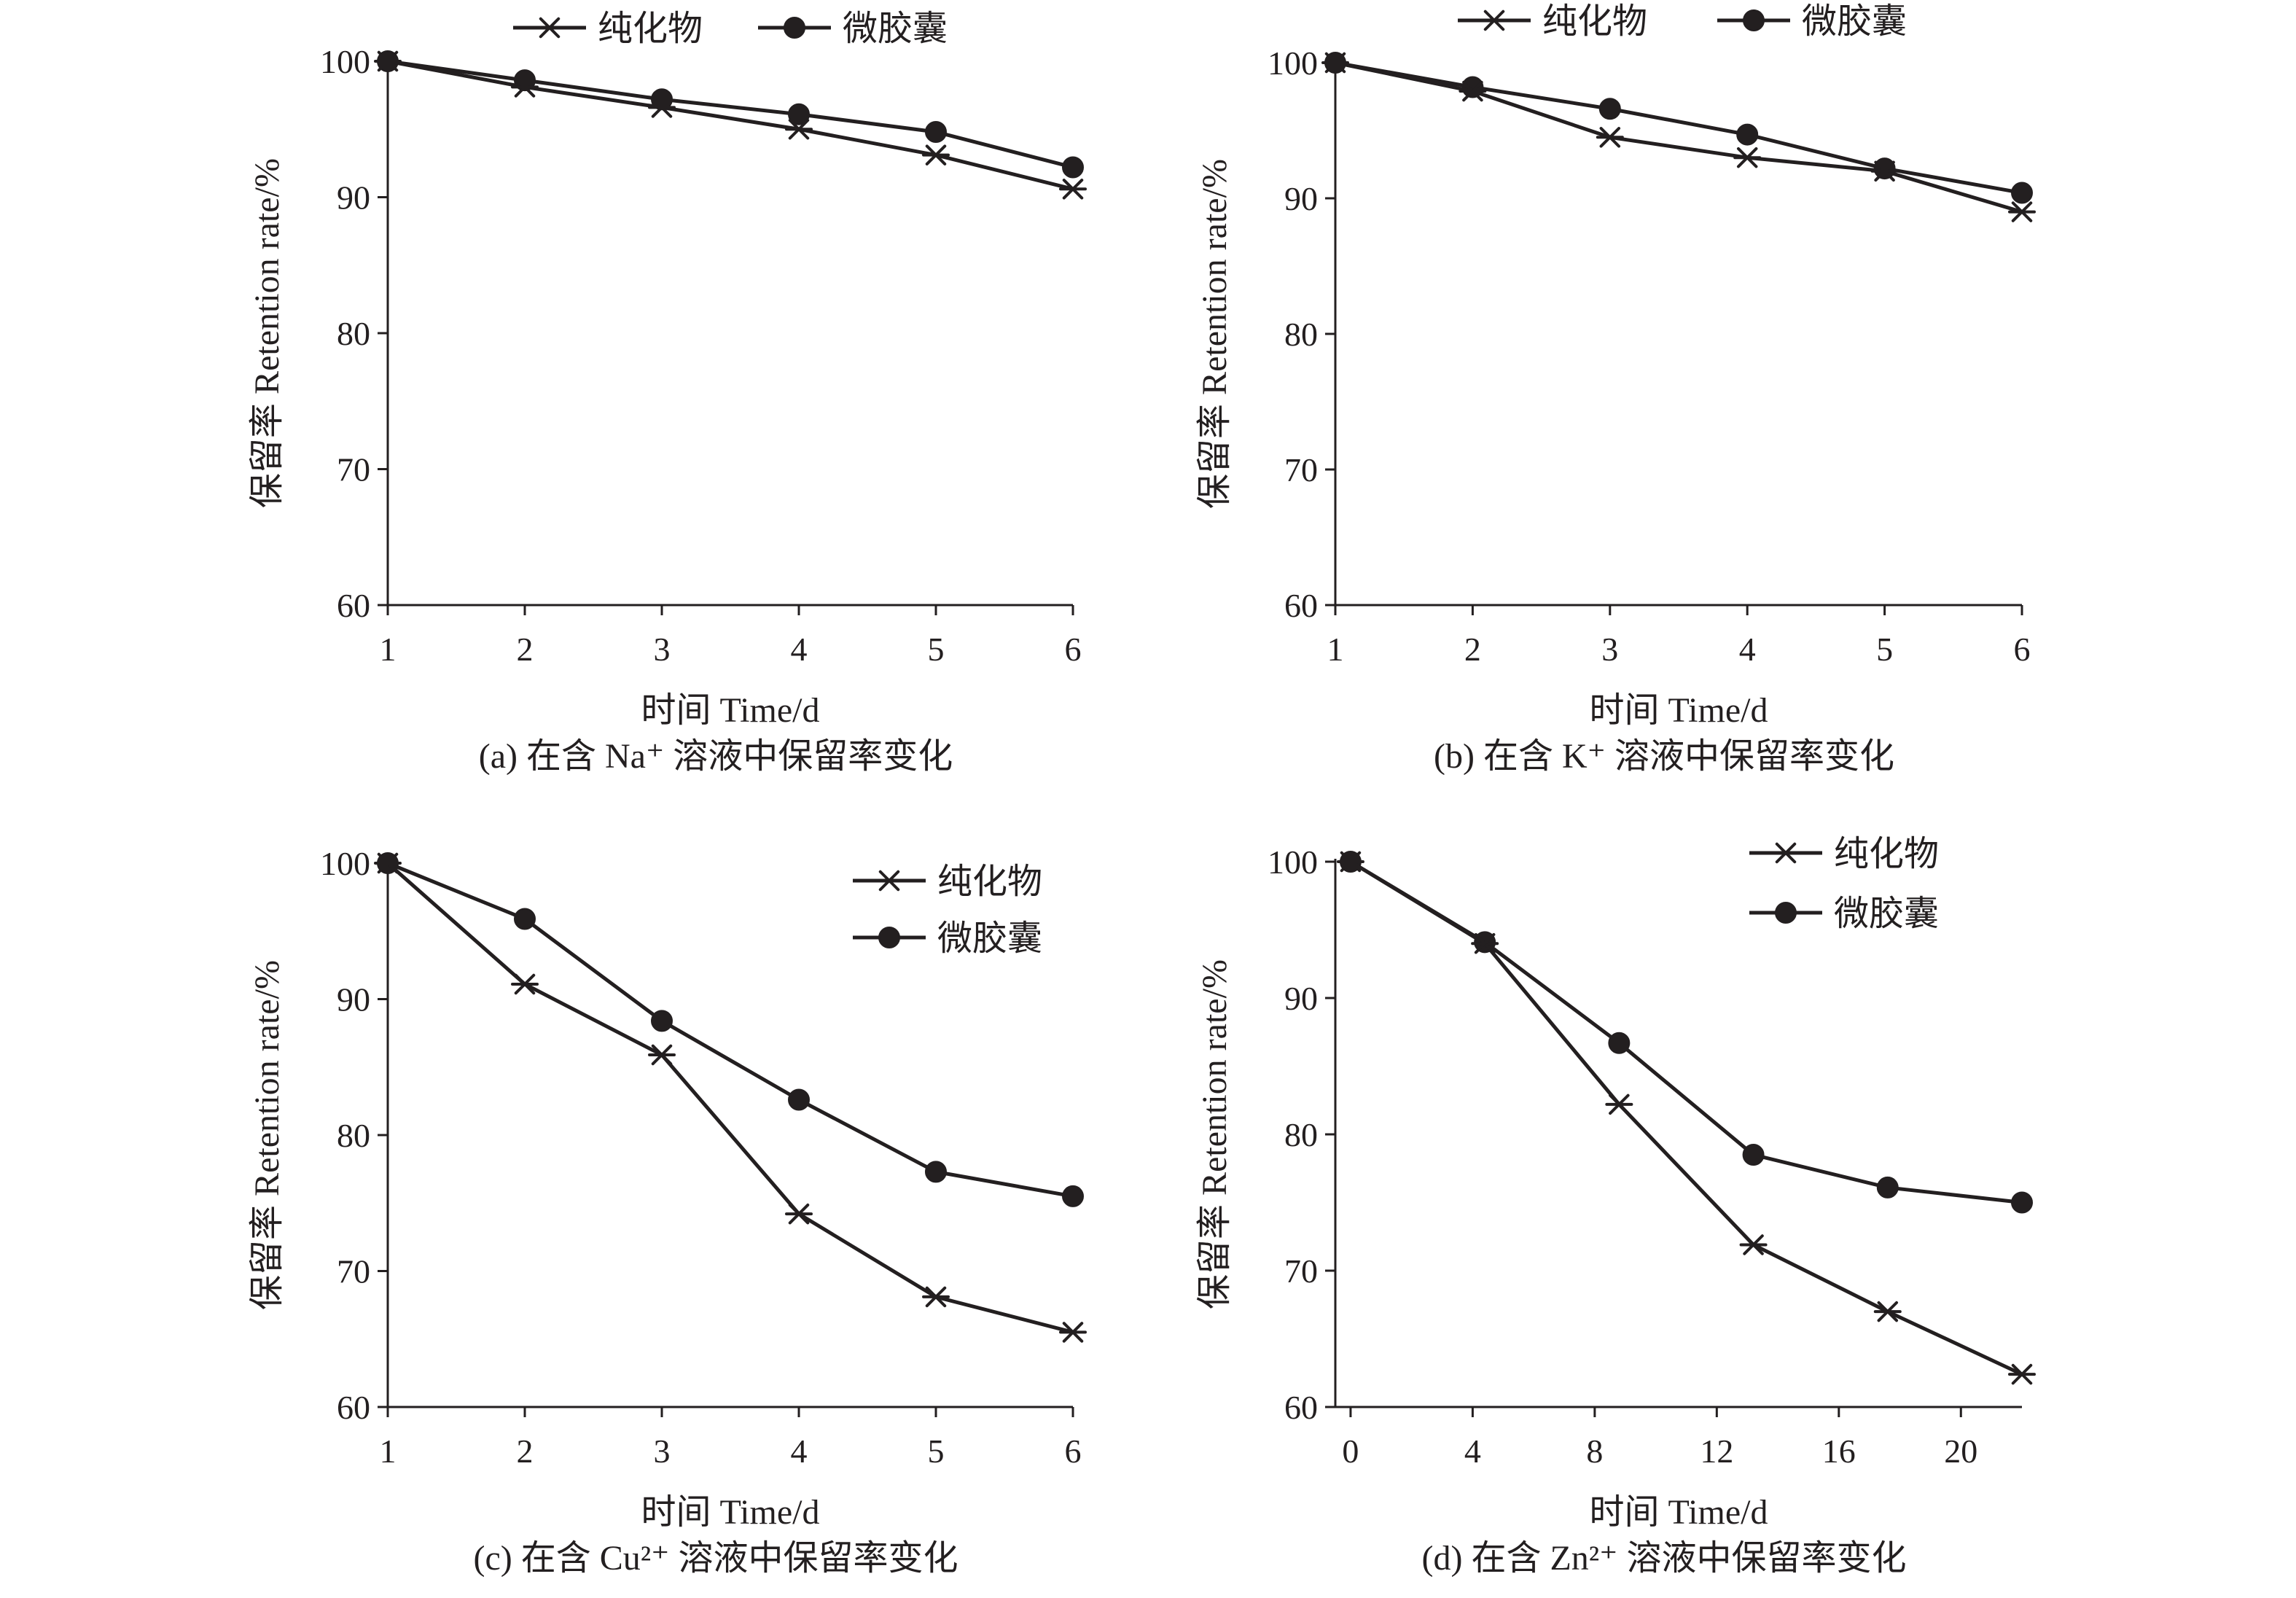 The width and height of the screenshot is (2296, 1598). What do you see at coordinates (731, 28) in the screenshot?
I see `legend: 纯化物 微胶囊` at bounding box center [731, 28].